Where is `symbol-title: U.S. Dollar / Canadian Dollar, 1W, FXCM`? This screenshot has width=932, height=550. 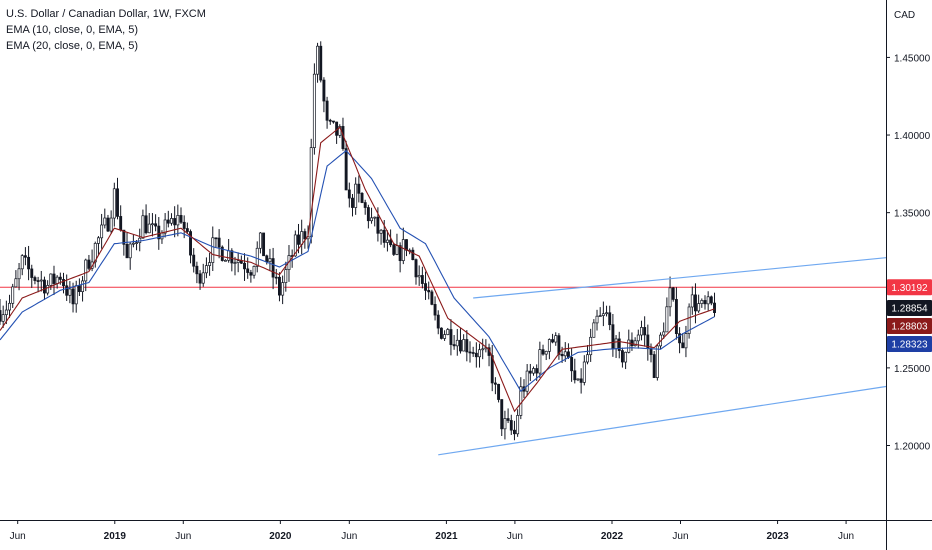
symbol-title: U.S. Dollar / Canadian Dollar, 1W, FXCM is located at coordinates (106, 14).